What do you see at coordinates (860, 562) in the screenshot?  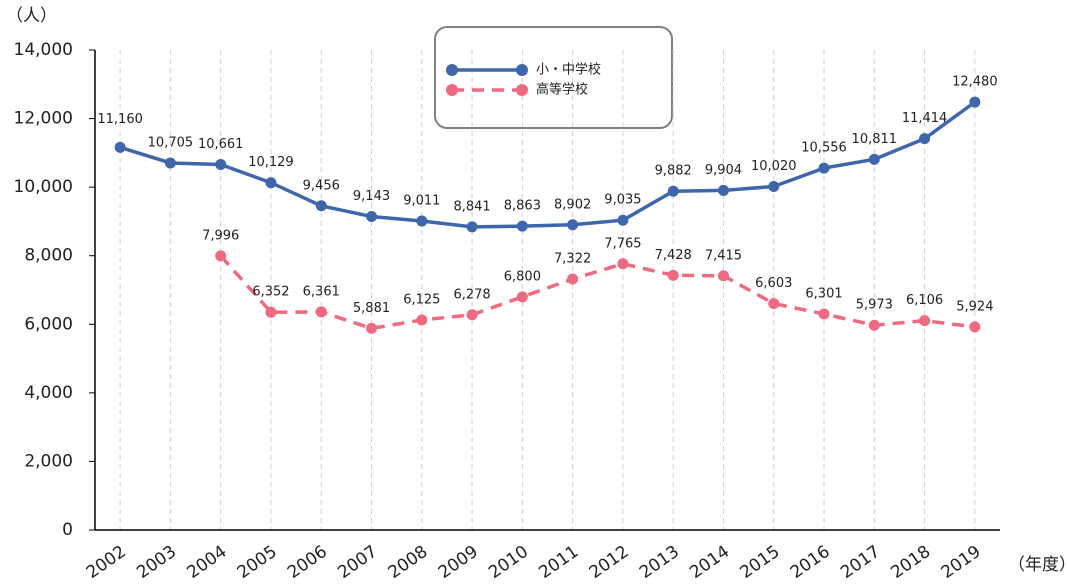 I see `x-tick-label: 2017` at bounding box center [860, 562].